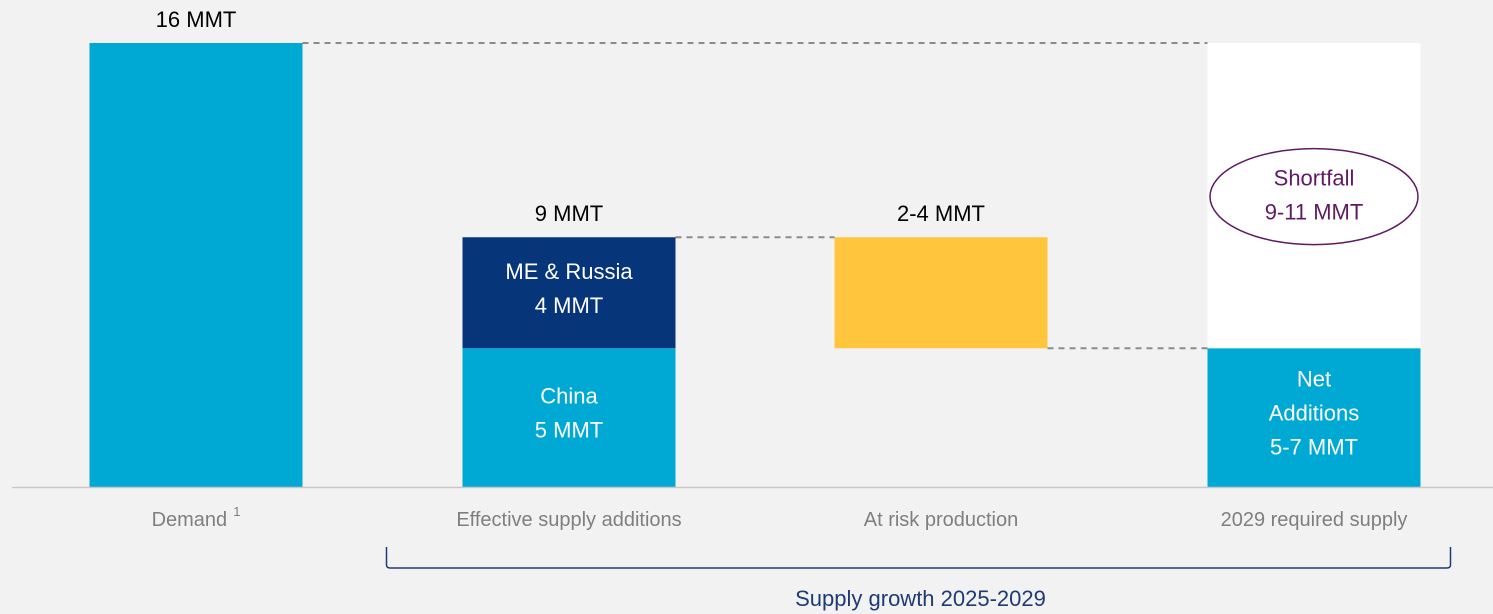 The image size is (1493, 614). I want to click on bracket-label: Supply growth 2025-2029, so click(920, 598).